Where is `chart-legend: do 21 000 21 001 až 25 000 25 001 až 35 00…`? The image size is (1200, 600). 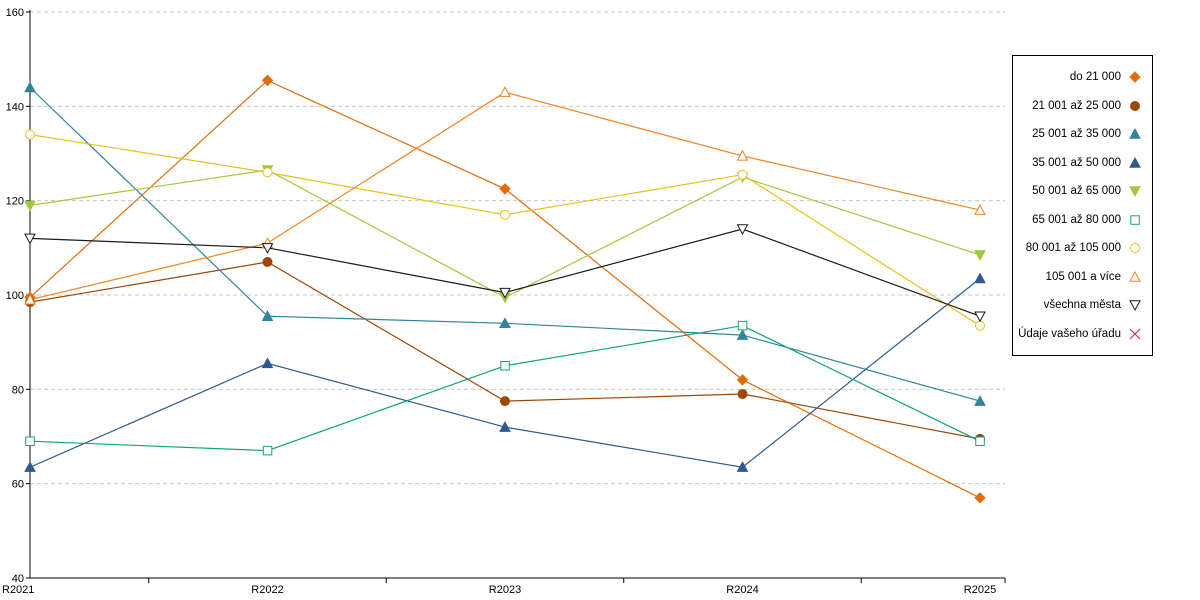 chart-legend: do 21 000 21 001 až 25 000 25 001 až 35 00… is located at coordinates (1082, 205).